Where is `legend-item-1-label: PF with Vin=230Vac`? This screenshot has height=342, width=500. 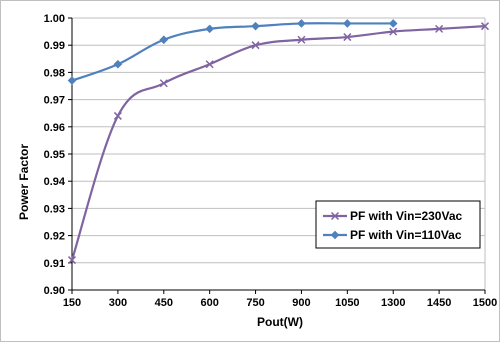
legend-item-1-label: PF with Vin=230Vac is located at coordinates (406, 216).